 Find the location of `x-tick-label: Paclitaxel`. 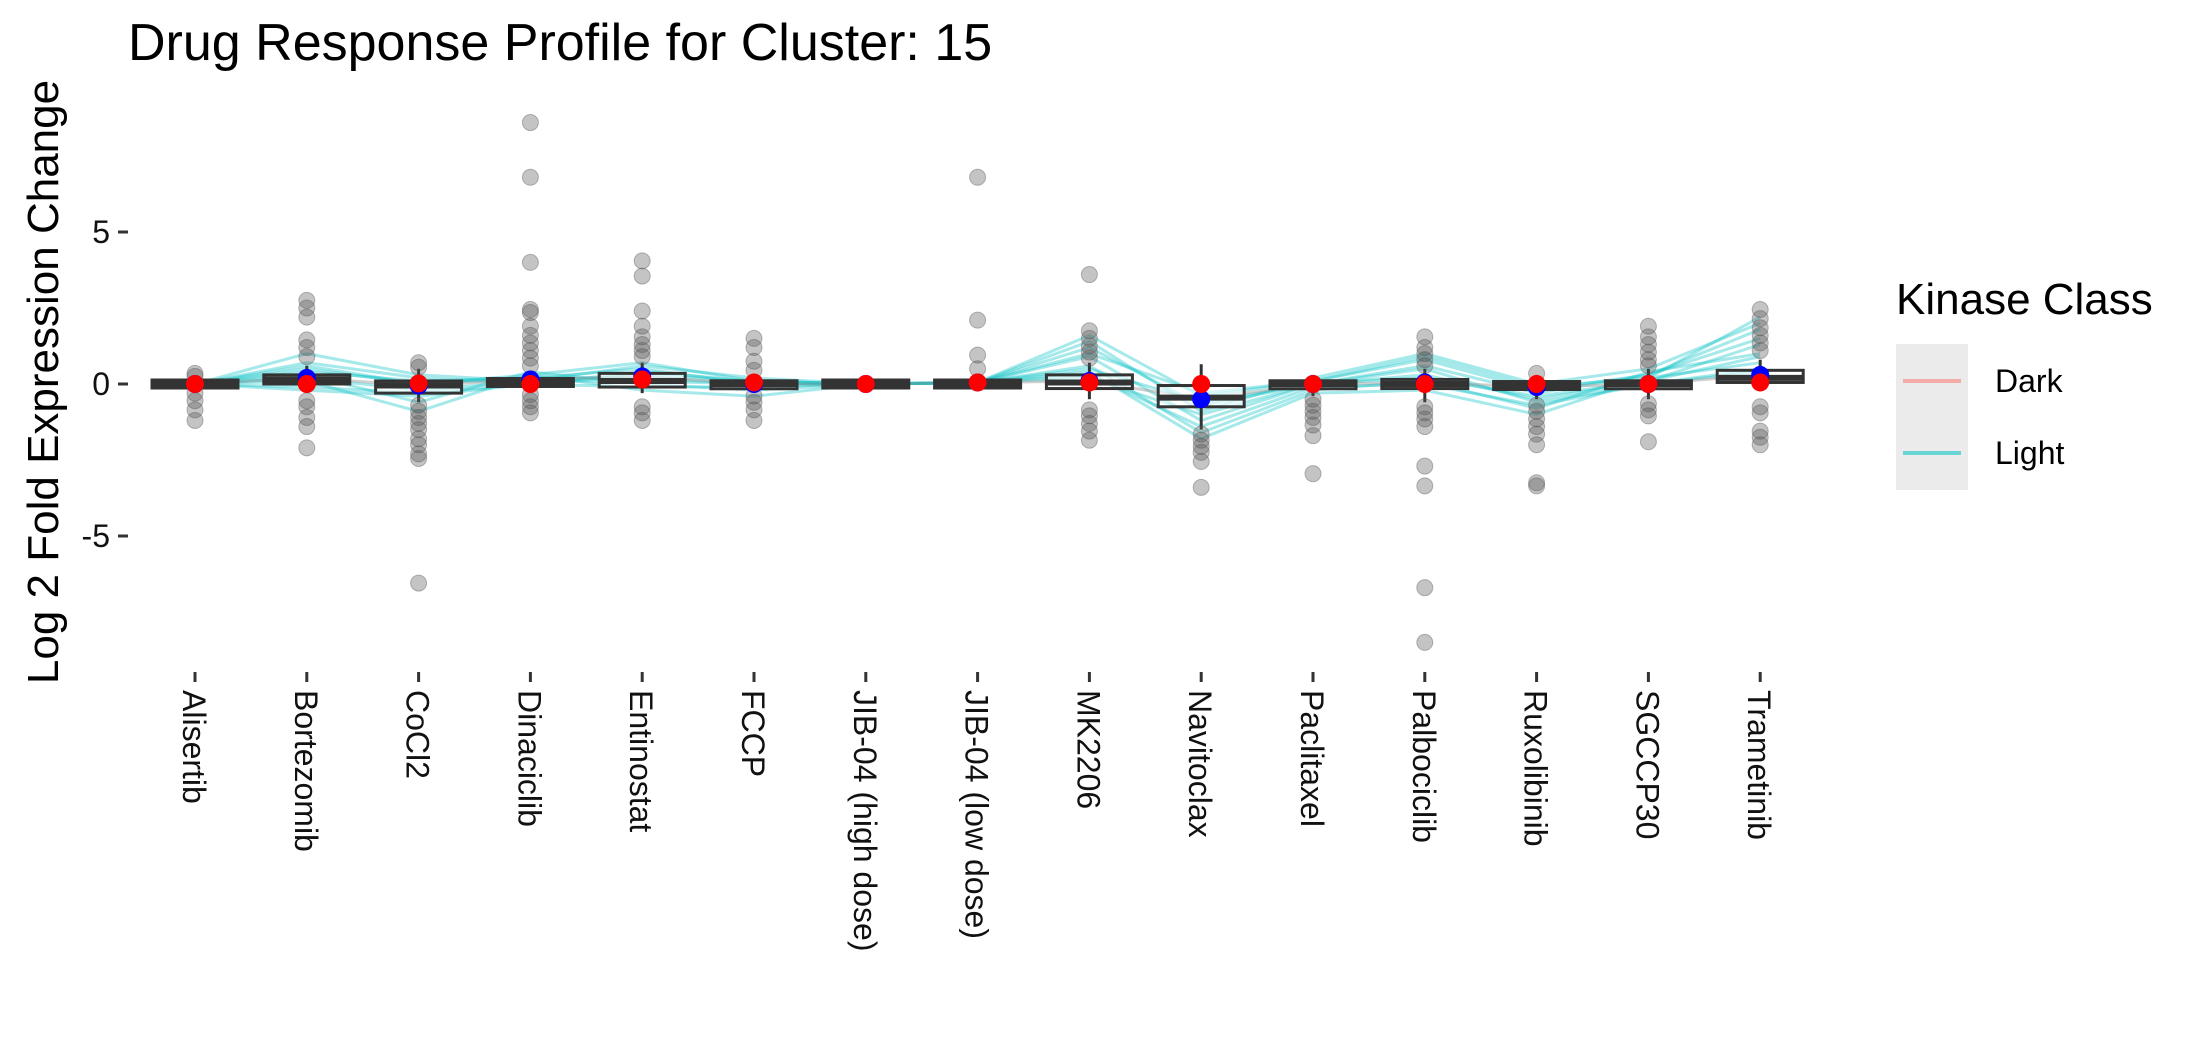

x-tick-label: Paclitaxel is located at coordinates (1312, 758).